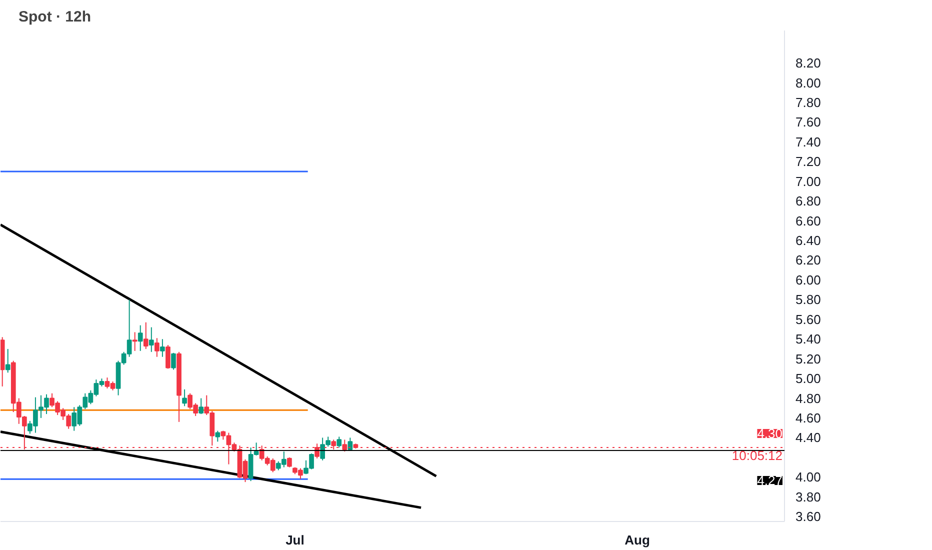 Image resolution: width=932 pixels, height=550 pixels. What do you see at coordinates (55, 17) in the screenshot?
I see `chart-title: Spot · 12h` at bounding box center [55, 17].